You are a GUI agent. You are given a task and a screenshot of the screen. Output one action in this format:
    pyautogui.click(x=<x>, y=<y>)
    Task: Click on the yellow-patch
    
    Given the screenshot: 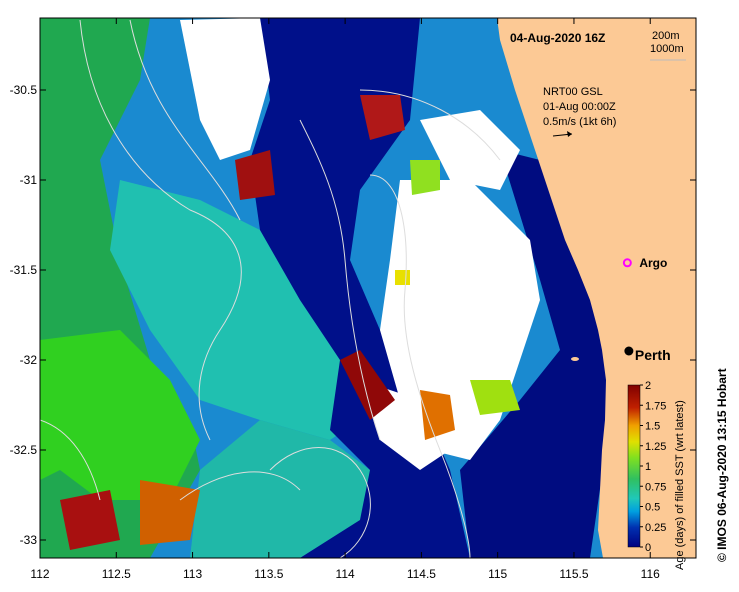 What is the action you would take?
    pyautogui.click(x=402, y=277)
    